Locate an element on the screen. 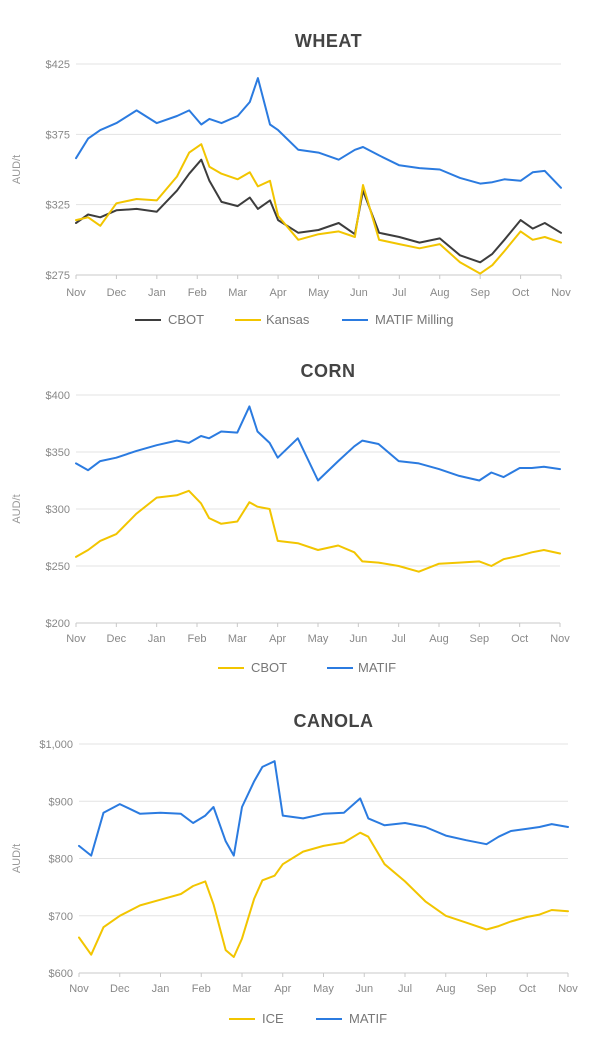 The image size is (589, 1039). y-tick-label: $425 is located at coordinates (58, 65).